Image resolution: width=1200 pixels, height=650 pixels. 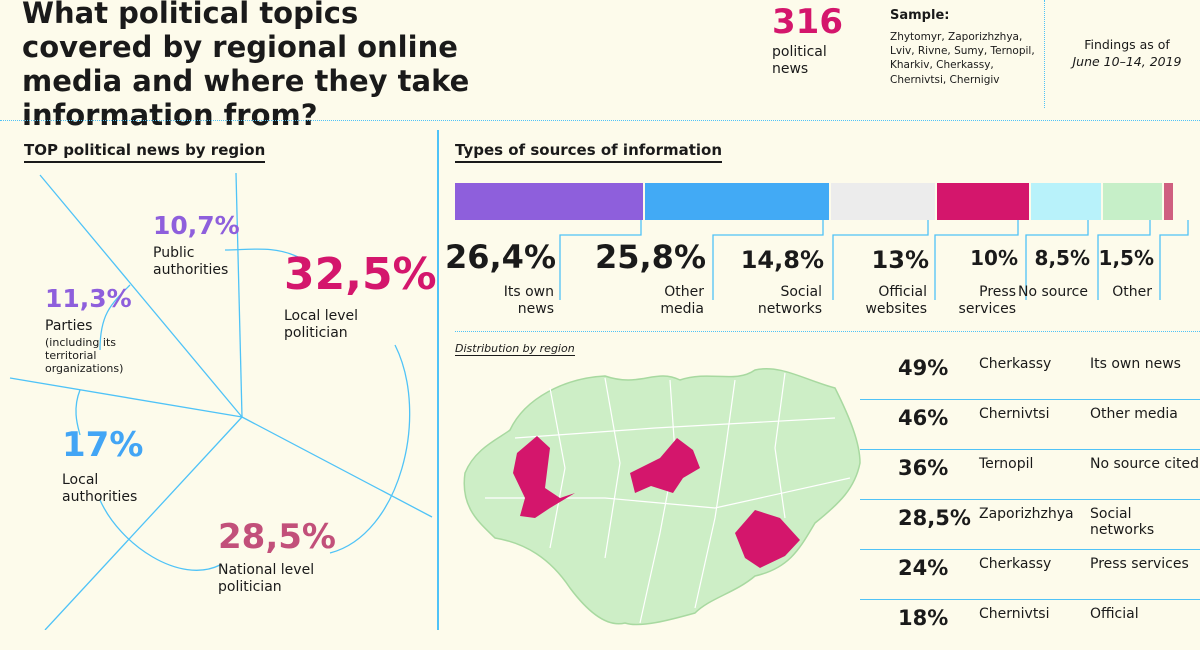 I want to click on pie-label-national-politician: National level politician, so click(x=266, y=578).